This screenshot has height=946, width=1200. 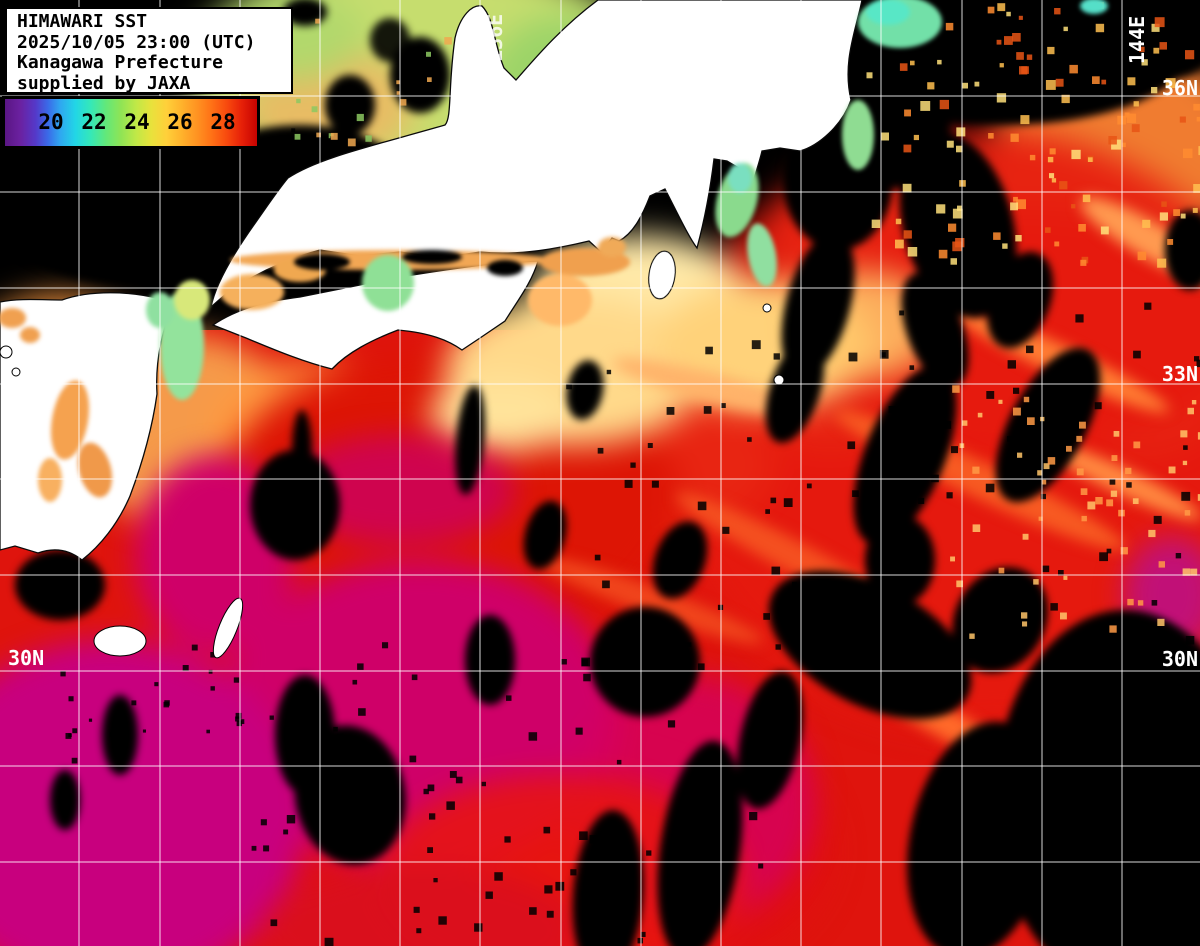 I want to click on sst-colorbar: 20 22 24 26 28, so click(x=131, y=122).